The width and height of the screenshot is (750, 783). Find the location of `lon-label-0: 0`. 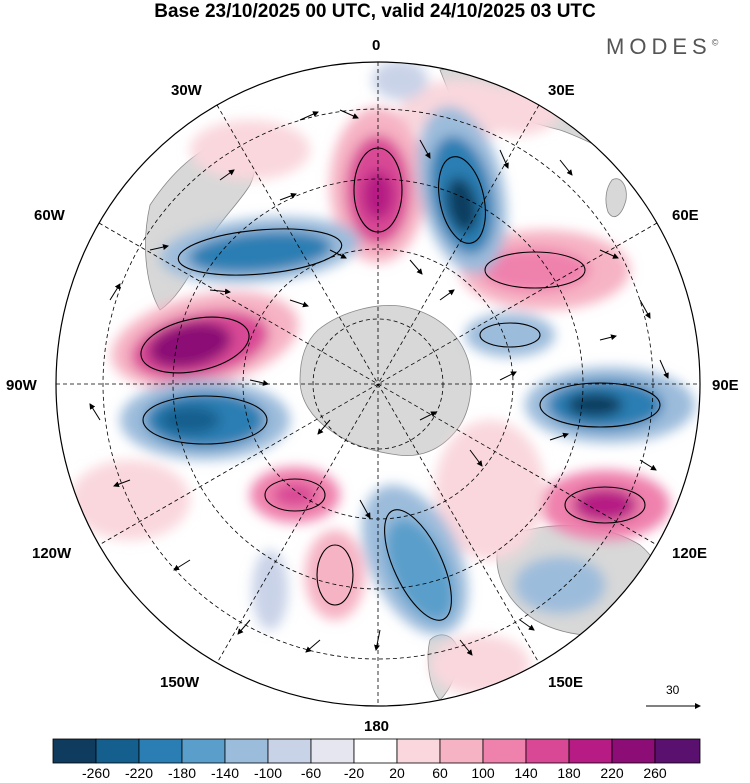

lon-label-0: 0 is located at coordinates (376, 45).